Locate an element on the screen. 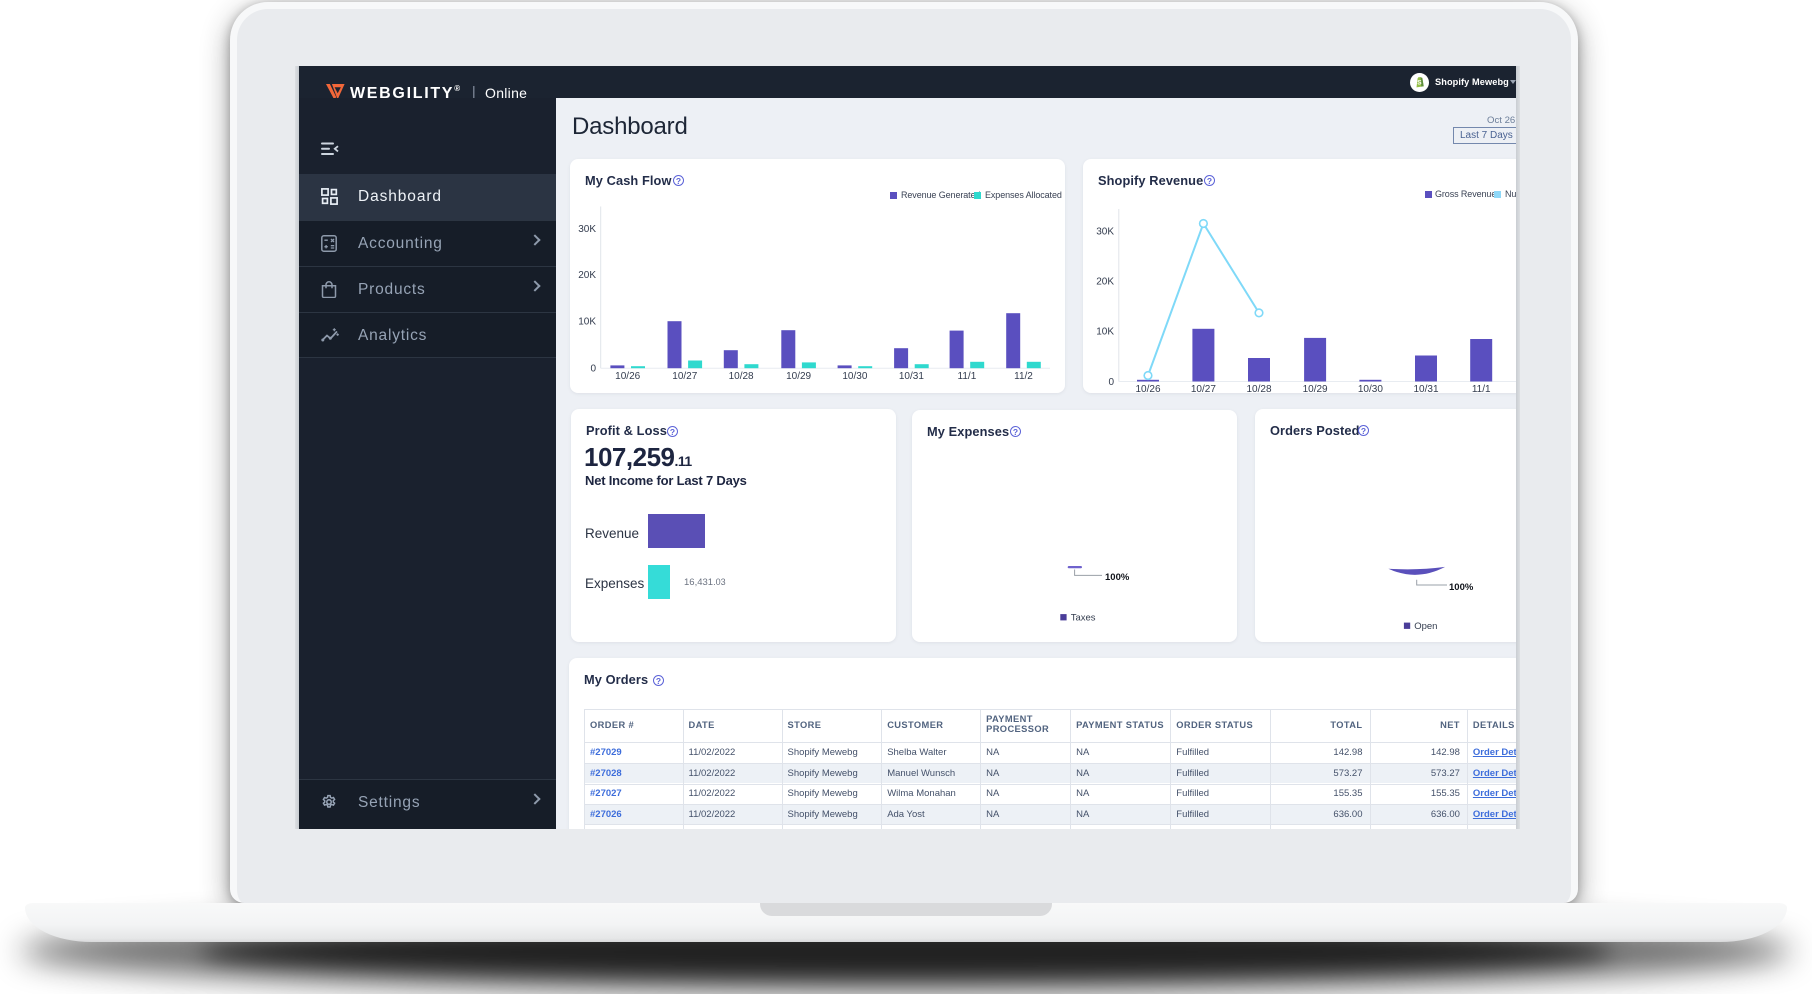 This screenshot has width=1812, height=994. svg-text: Taxes is located at coordinates (1083, 618).